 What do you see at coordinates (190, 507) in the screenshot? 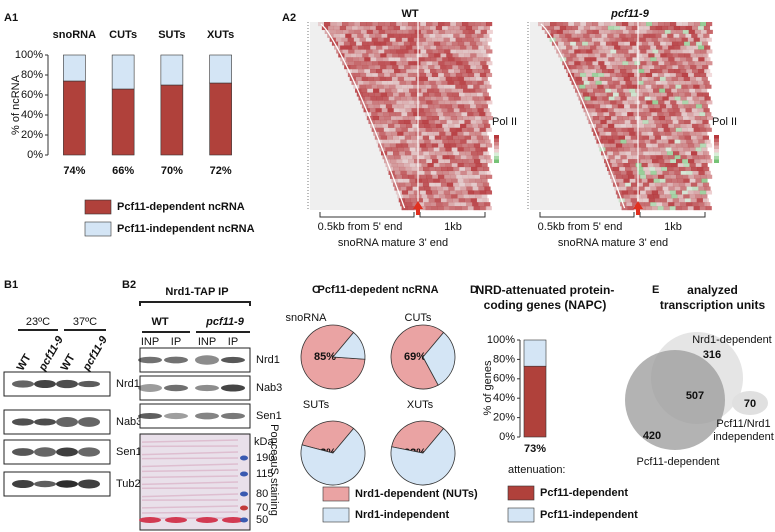
I see `ponceau-band` at bounding box center [190, 507].